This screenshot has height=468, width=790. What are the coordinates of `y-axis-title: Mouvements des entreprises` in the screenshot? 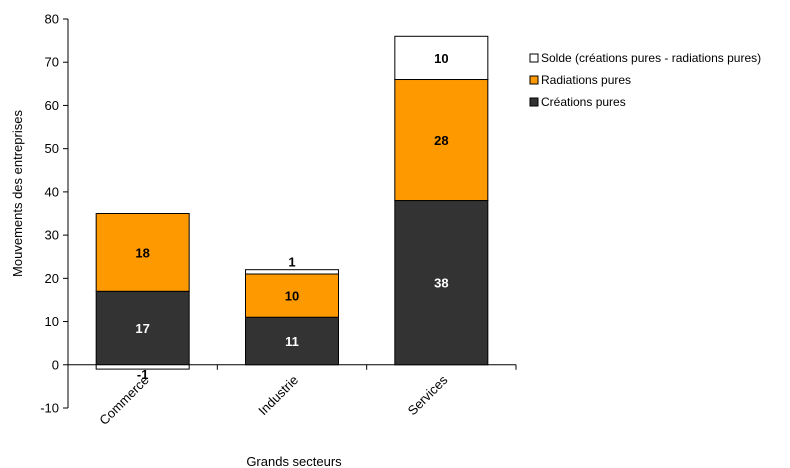 It's located at (17, 193).